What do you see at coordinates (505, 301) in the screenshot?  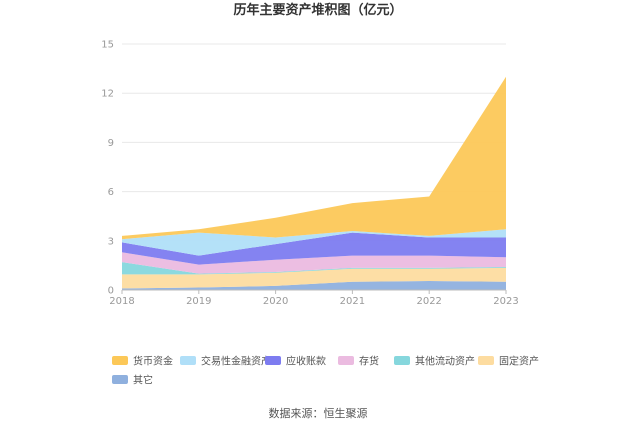 I see `x-tick-label: 2023` at bounding box center [505, 301].